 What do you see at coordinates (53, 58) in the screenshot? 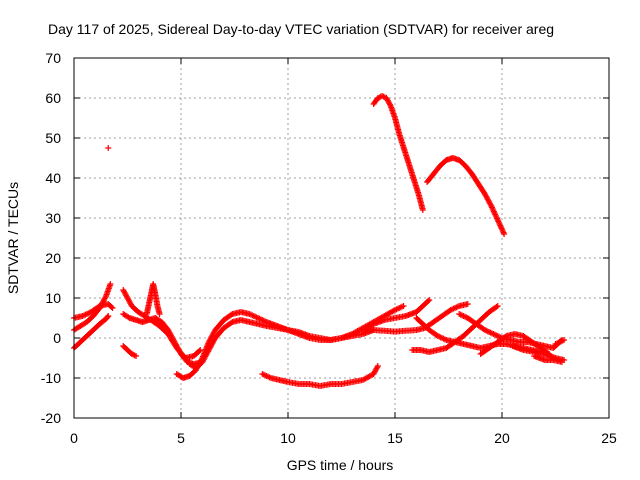
I see `y-tick-label: 70` at bounding box center [53, 58].